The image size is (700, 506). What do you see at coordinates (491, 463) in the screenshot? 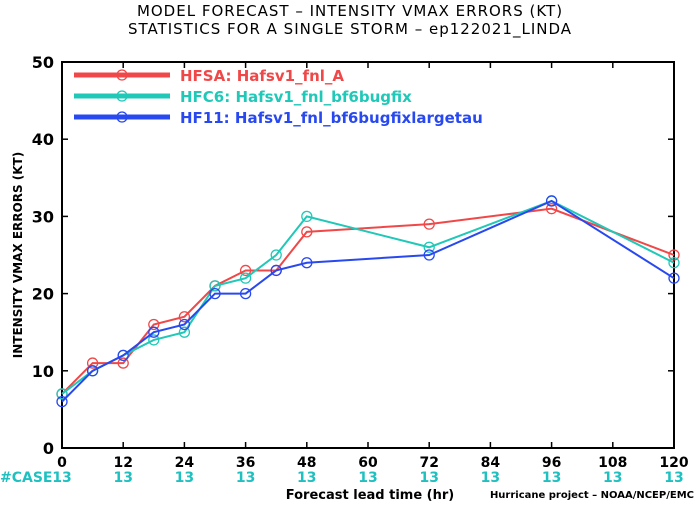
I see `x-tick-label: 84` at bounding box center [491, 463].